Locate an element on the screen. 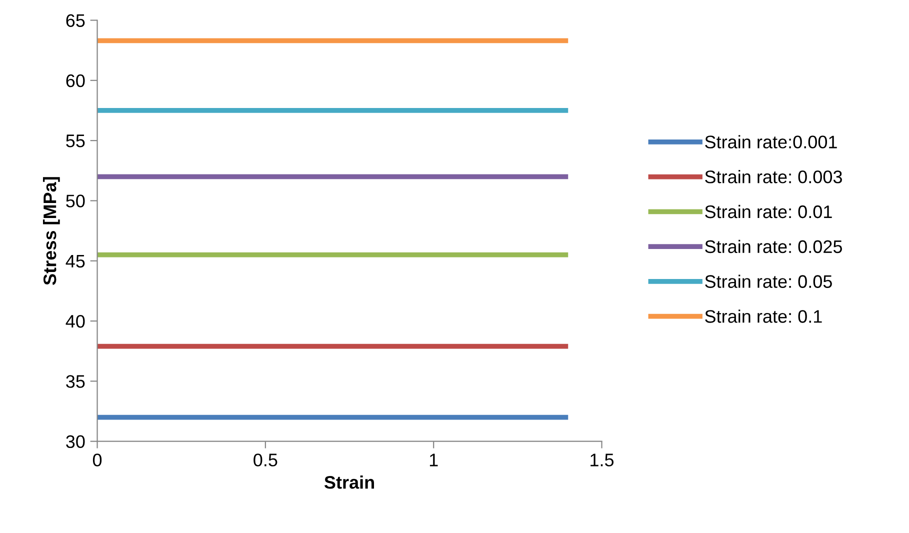  y-tick-label: 35 is located at coordinates (75, 381).